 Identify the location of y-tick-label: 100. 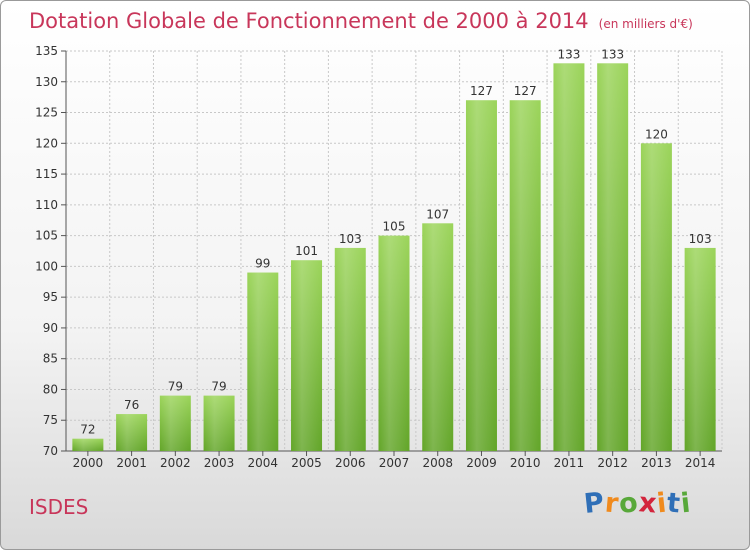
(46, 266).